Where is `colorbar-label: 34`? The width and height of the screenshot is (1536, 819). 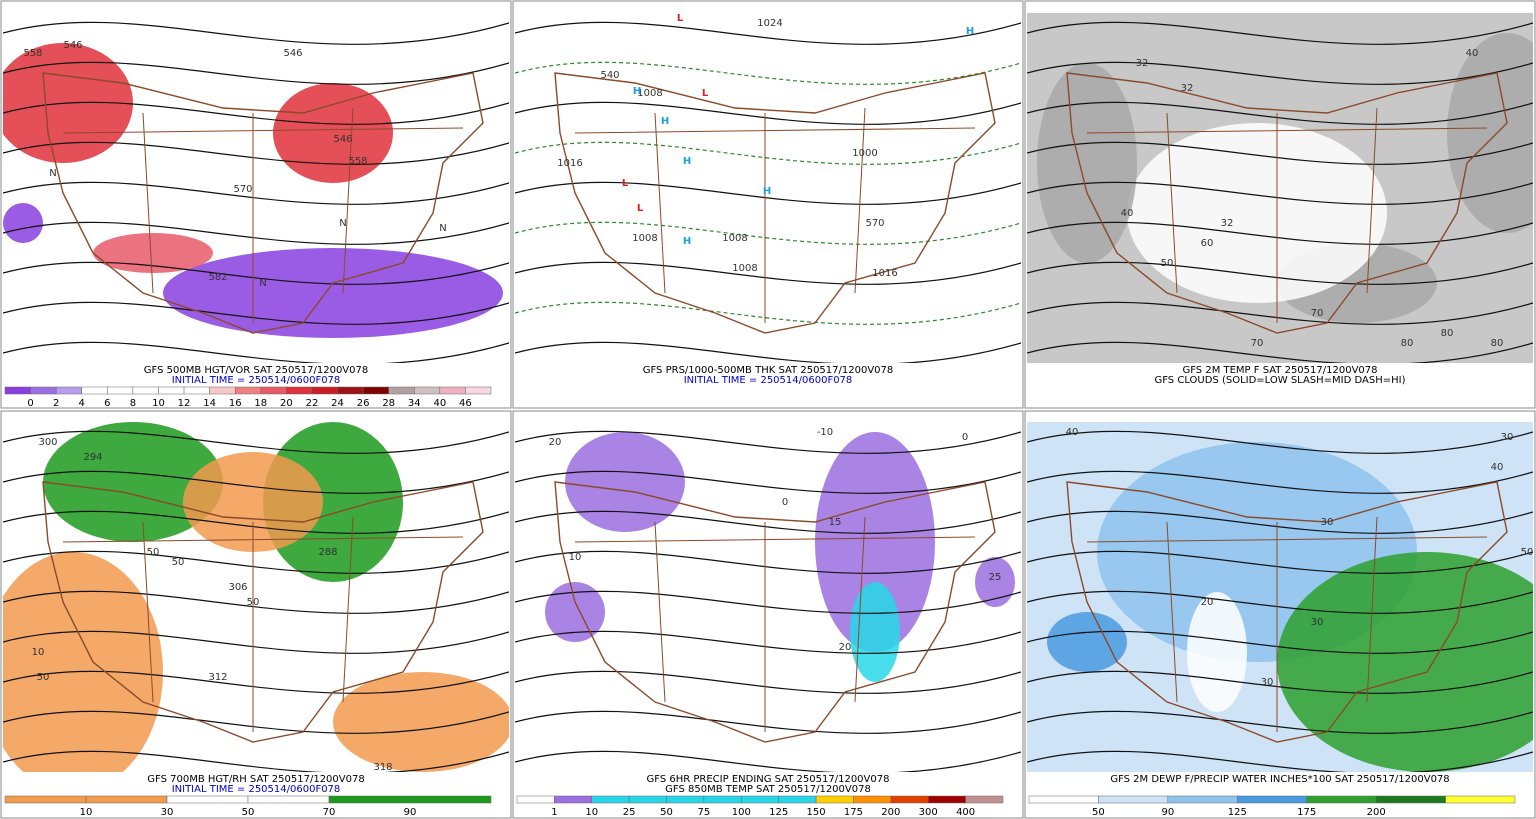
colorbar-label: 34 is located at coordinates (414, 403).